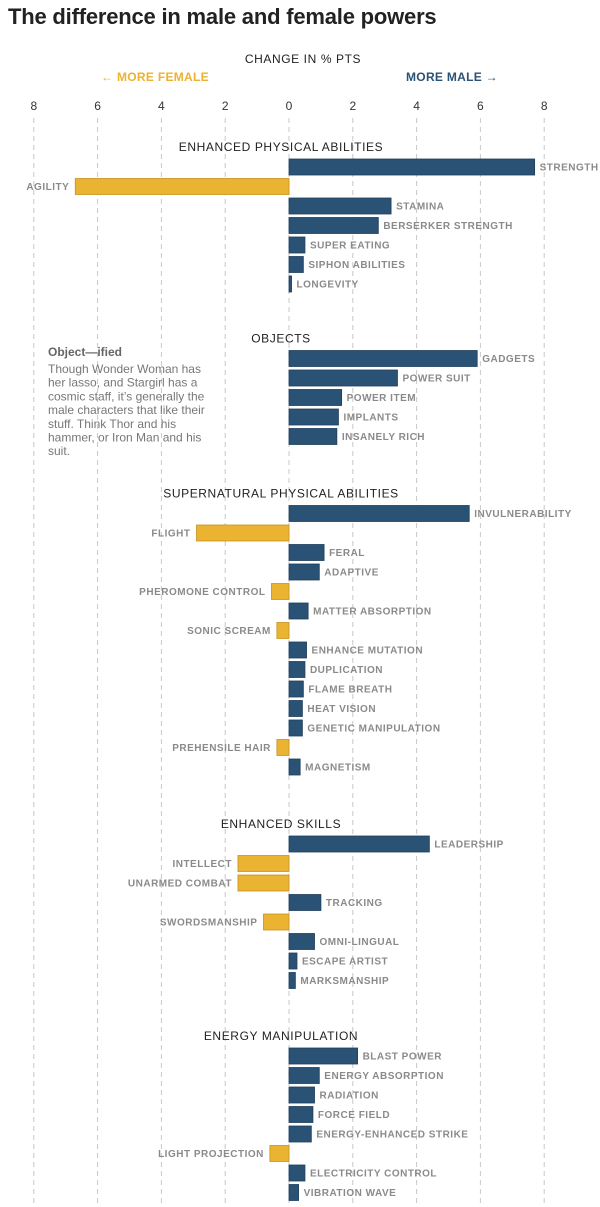 The height and width of the screenshot is (1207, 600). Describe the element at coordinates (360, 942) in the screenshot. I see `bar-label: OMNI-LINGUAL` at that location.